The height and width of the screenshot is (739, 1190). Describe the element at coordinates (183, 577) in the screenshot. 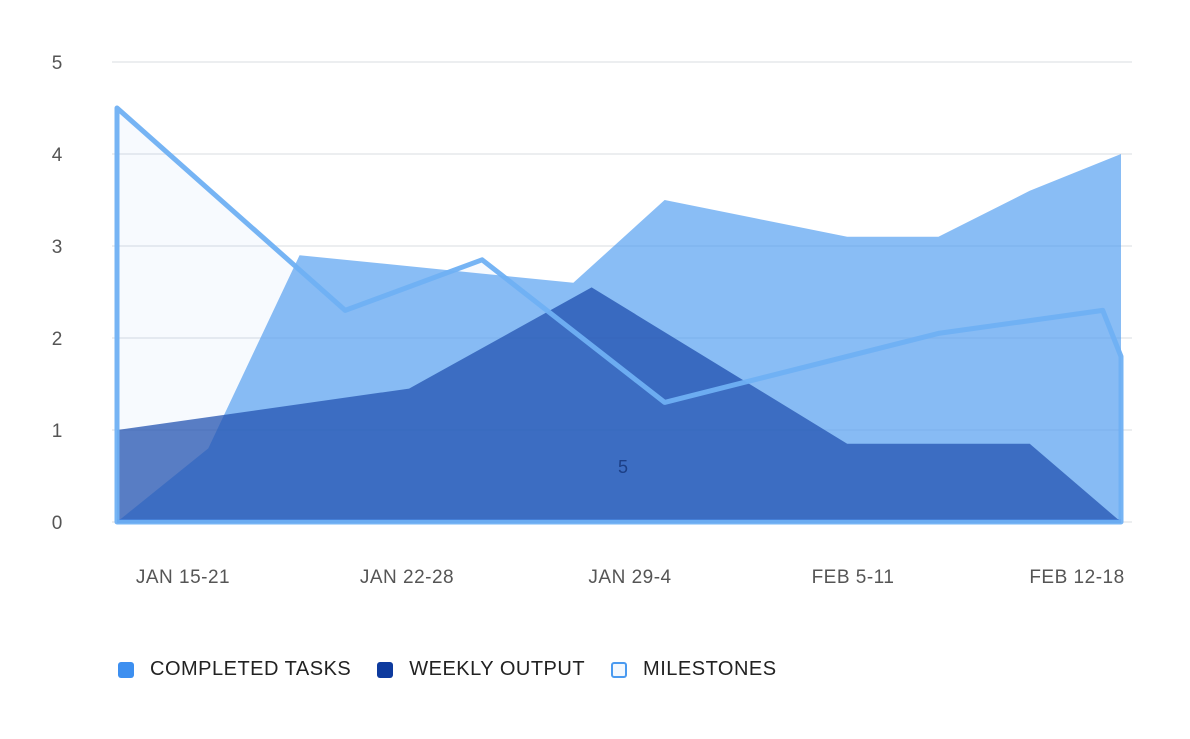

I see `x-tick-label: JAN 15-21` at that location.